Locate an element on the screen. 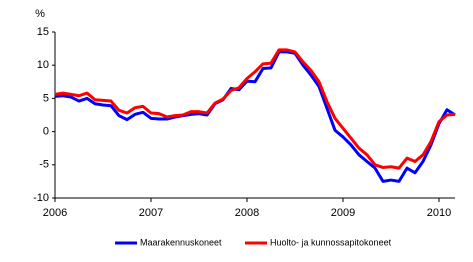  y-tick-label: 0 is located at coordinates (46, 132).